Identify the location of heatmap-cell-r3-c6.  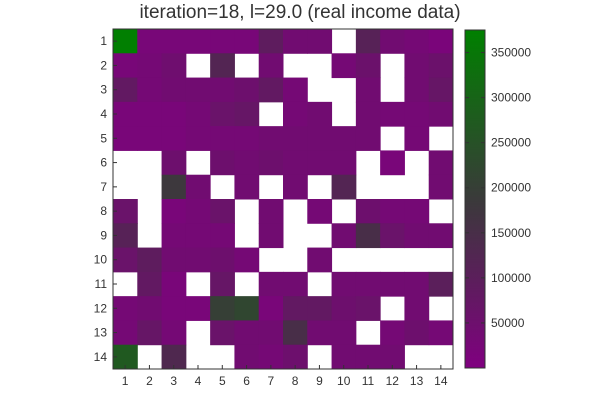
(247, 90).